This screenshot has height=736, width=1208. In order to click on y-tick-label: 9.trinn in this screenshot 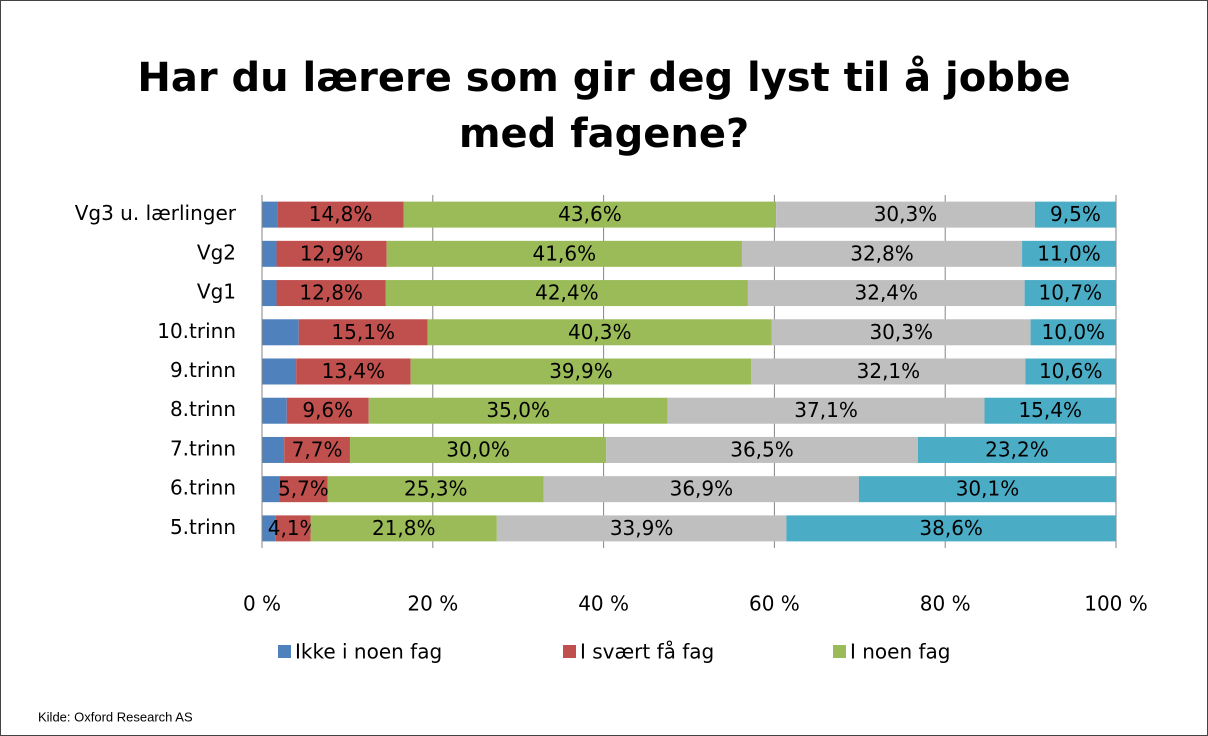, I will do `click(203, 370)`.